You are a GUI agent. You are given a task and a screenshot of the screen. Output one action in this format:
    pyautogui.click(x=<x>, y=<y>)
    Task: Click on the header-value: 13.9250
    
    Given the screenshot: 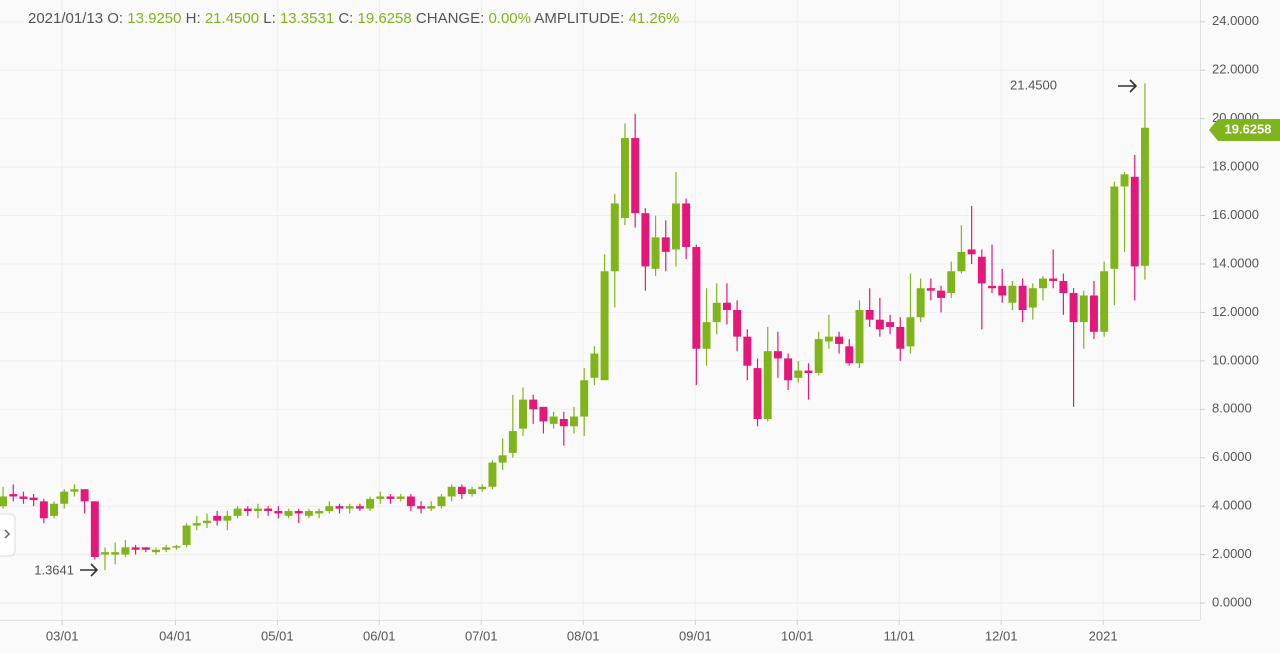 What is the action you would take?
    pyautogui.click(x=154, y=18)
    